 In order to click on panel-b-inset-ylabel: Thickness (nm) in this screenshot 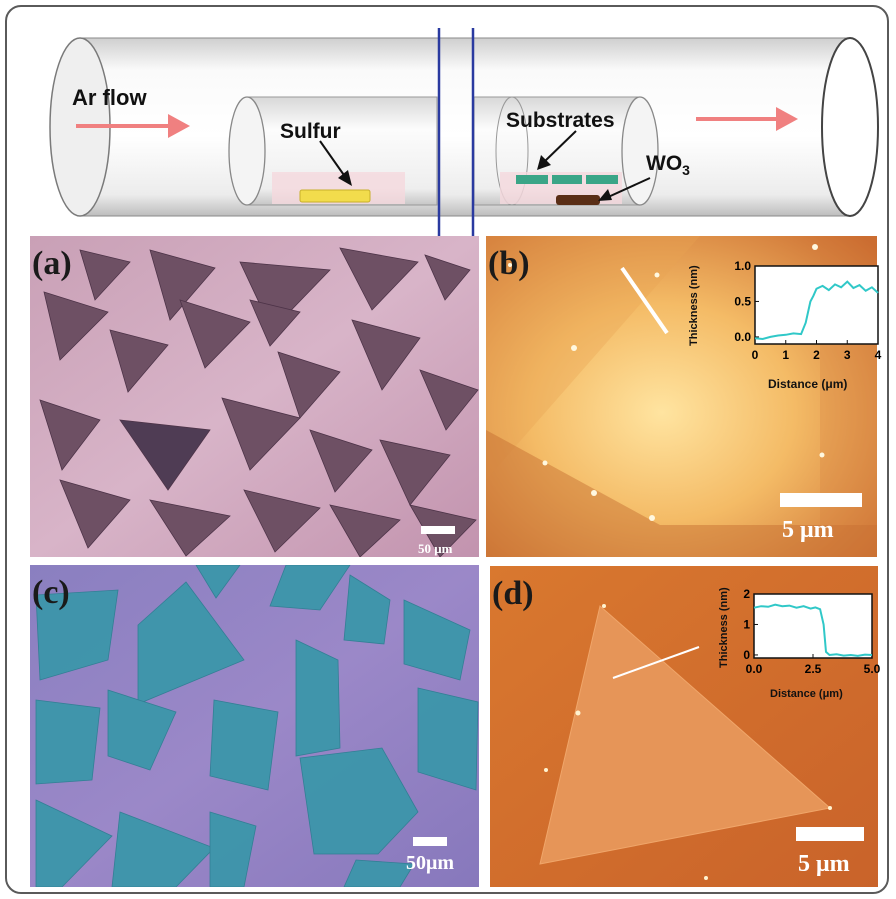, I will do `click(694, 305)`.